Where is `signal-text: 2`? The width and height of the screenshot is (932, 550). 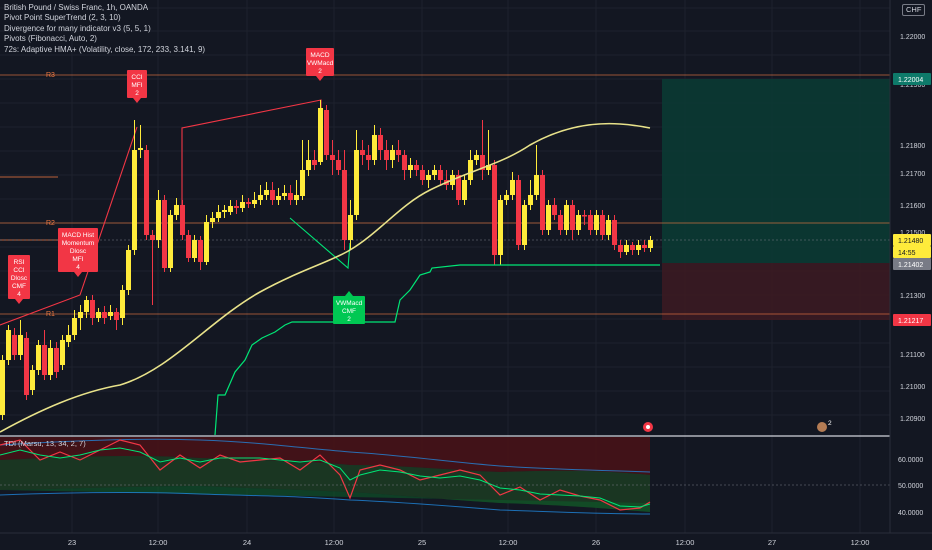
signal-text: 2 is located at coordinates (349, 319).